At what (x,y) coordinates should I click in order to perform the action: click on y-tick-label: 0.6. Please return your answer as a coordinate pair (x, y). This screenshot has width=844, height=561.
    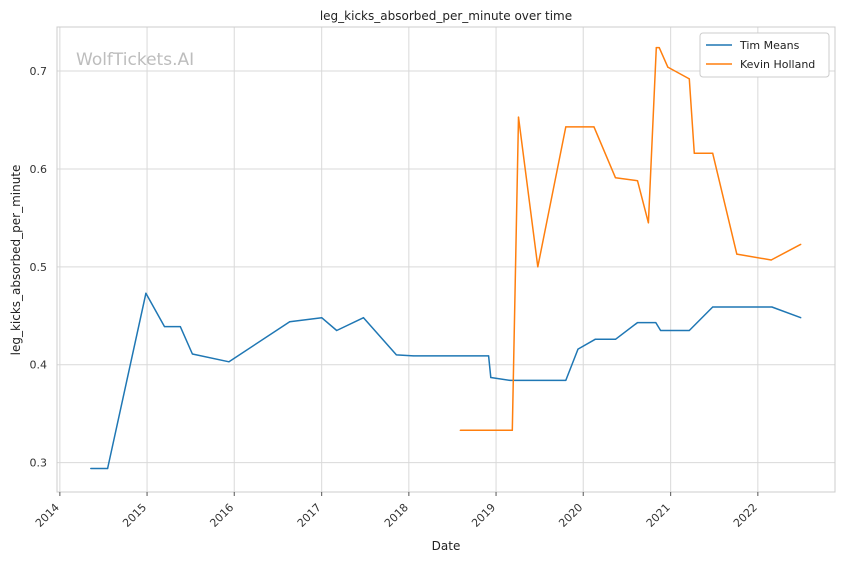
    Looking at the image, I should click on (39, 169).